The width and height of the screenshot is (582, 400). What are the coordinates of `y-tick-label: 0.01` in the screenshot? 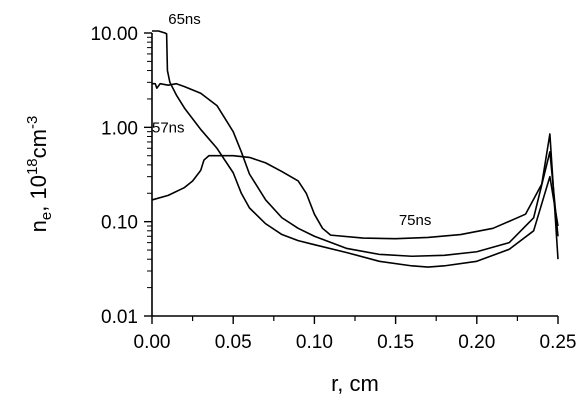 It's located at (119, 317).